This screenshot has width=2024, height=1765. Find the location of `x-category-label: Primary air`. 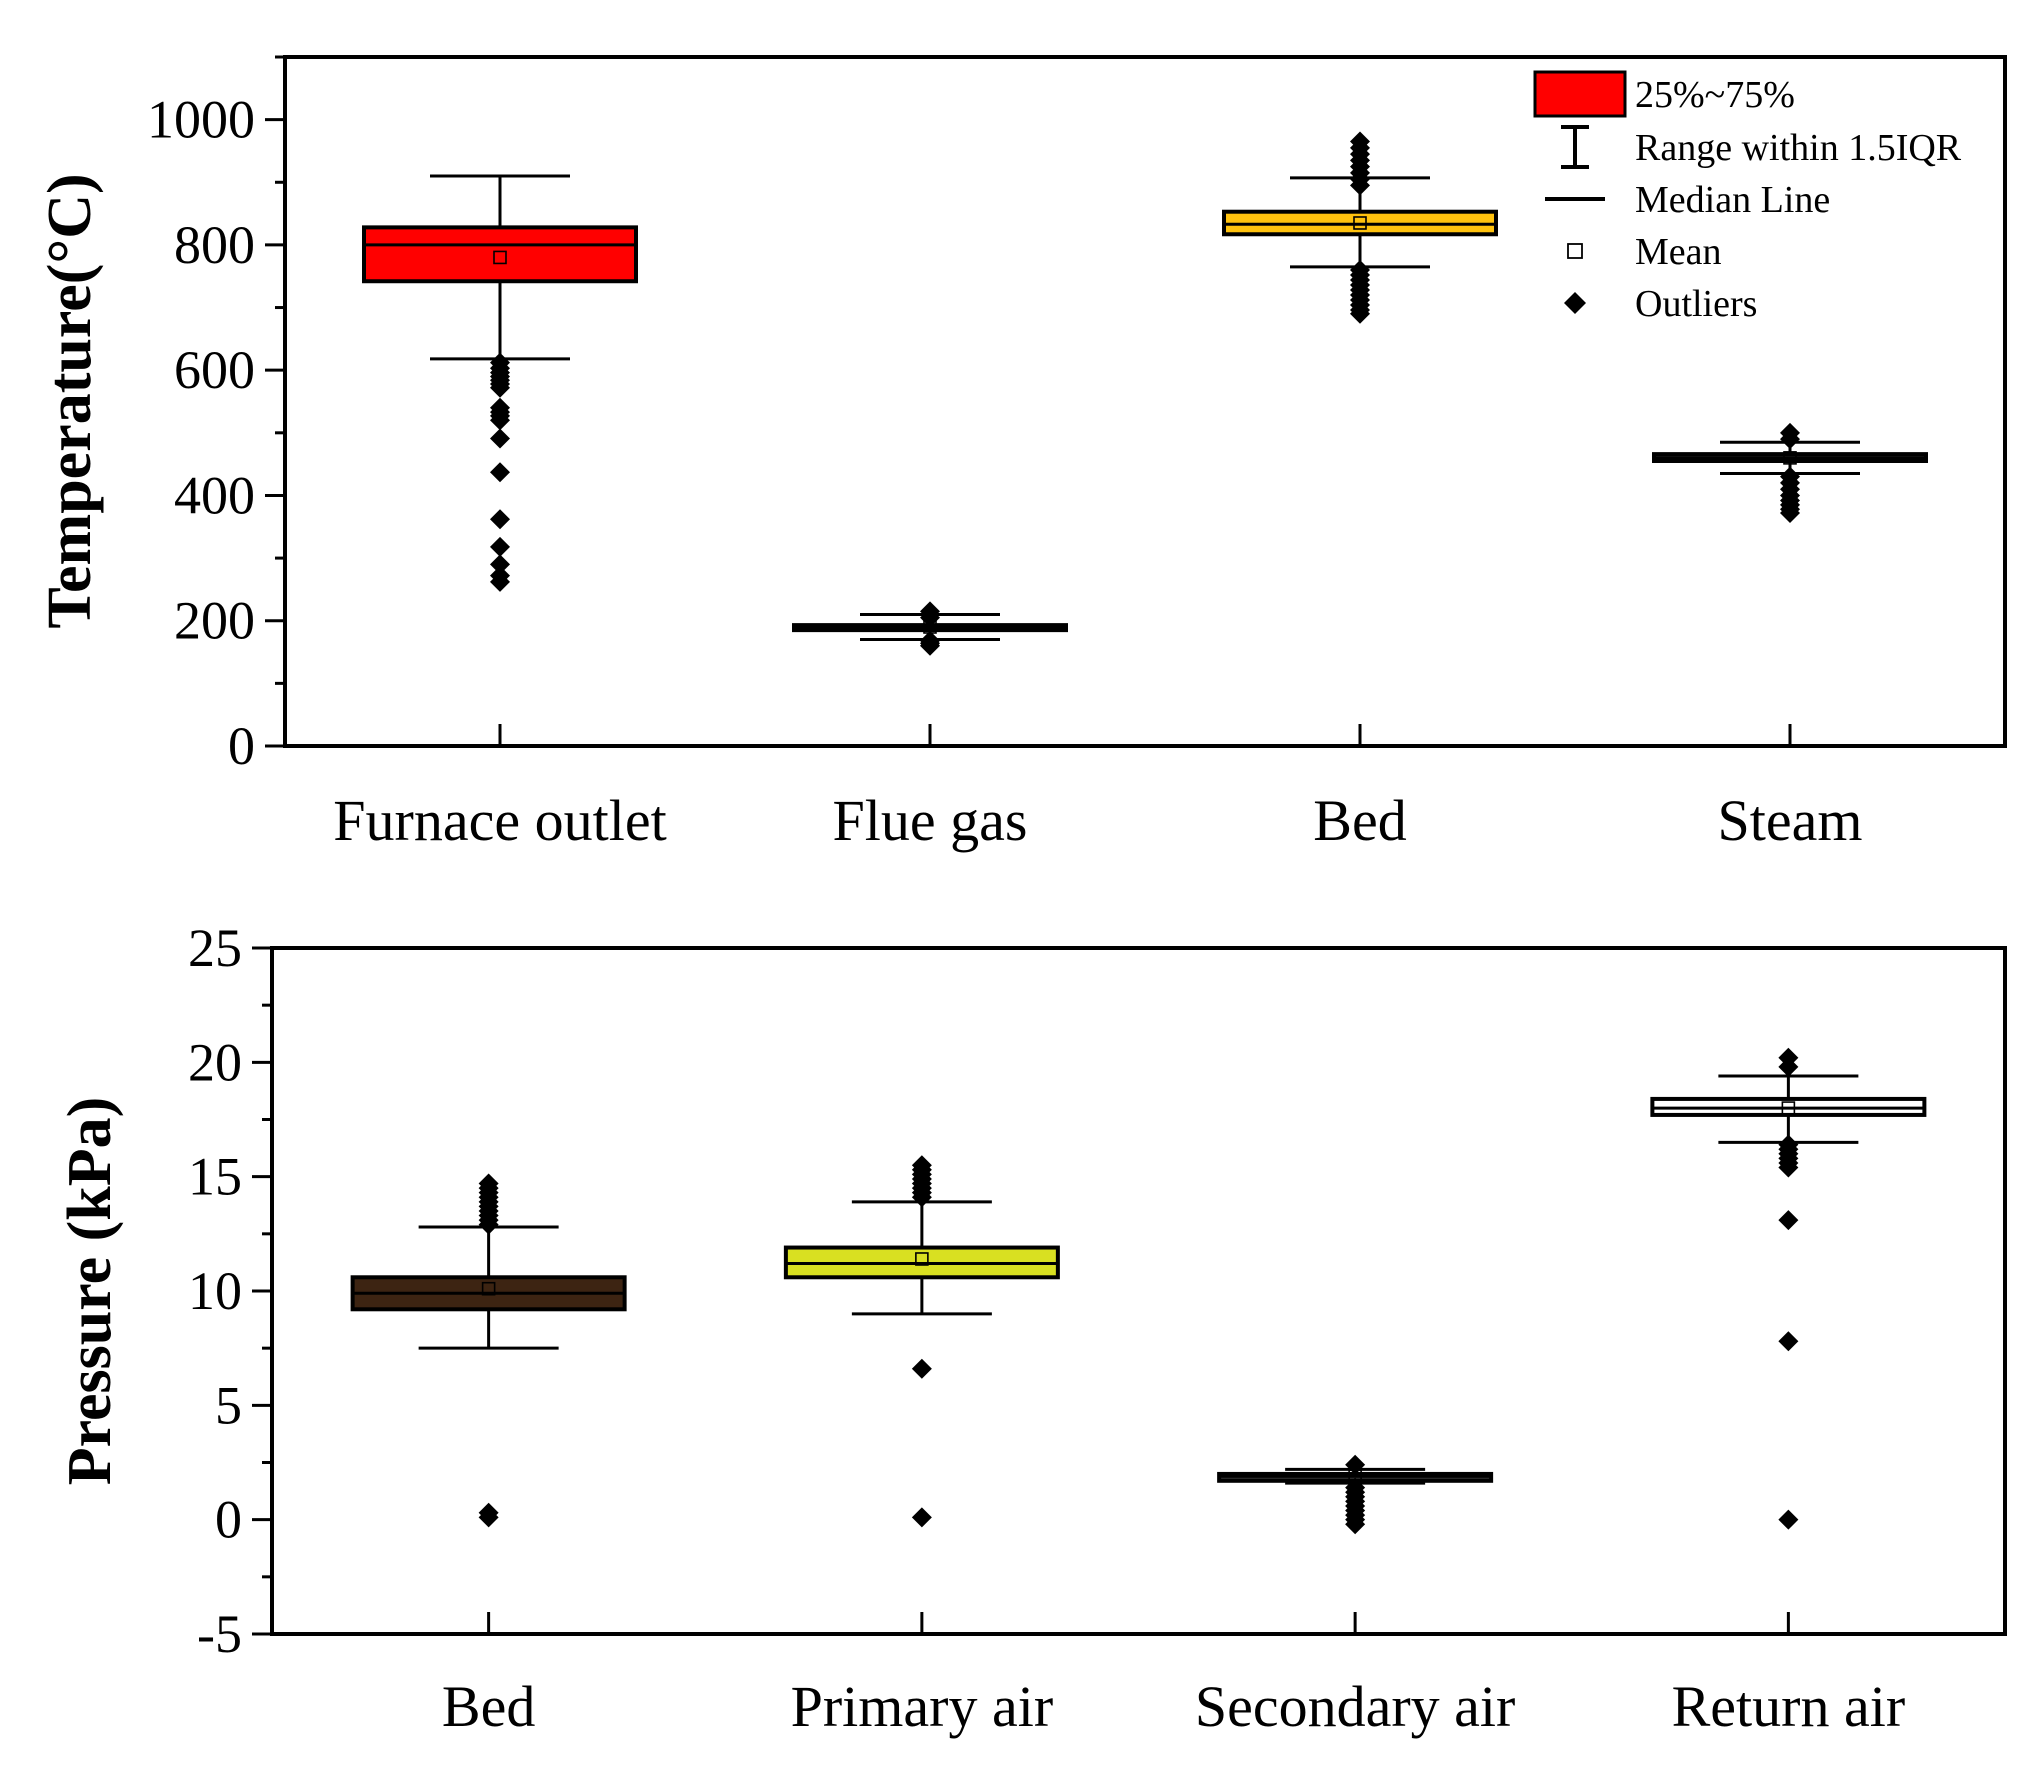

x-category-label: Primary air is located at coordinates (922, 1706).